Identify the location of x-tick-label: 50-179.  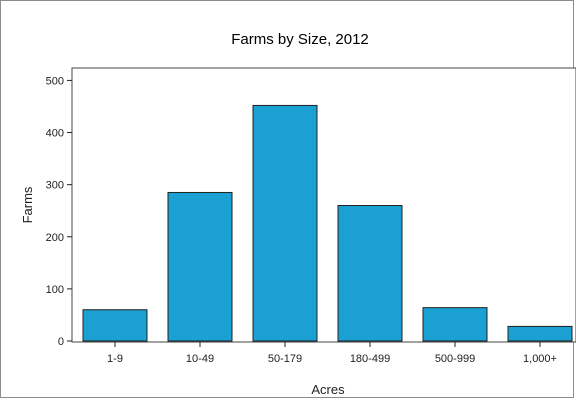
(285, 359).